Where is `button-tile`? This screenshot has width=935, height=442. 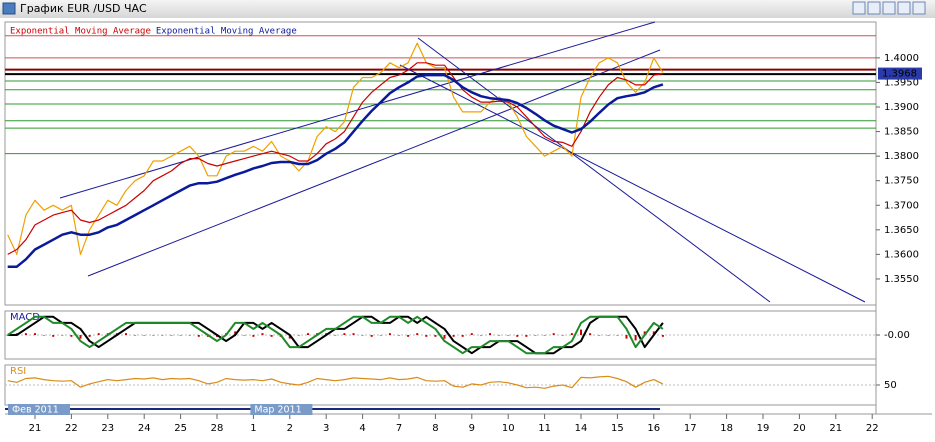 button-tile is located at coordinates (874, 8).